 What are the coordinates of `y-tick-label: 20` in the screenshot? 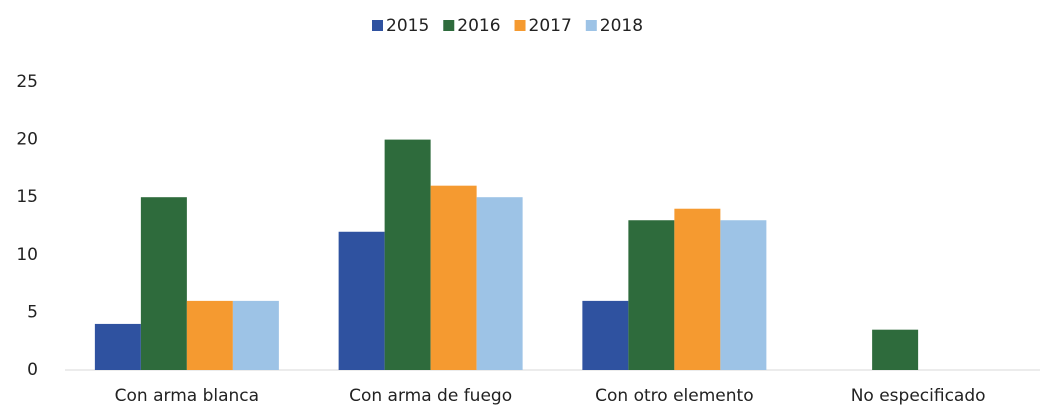 It's located at (27, 140).